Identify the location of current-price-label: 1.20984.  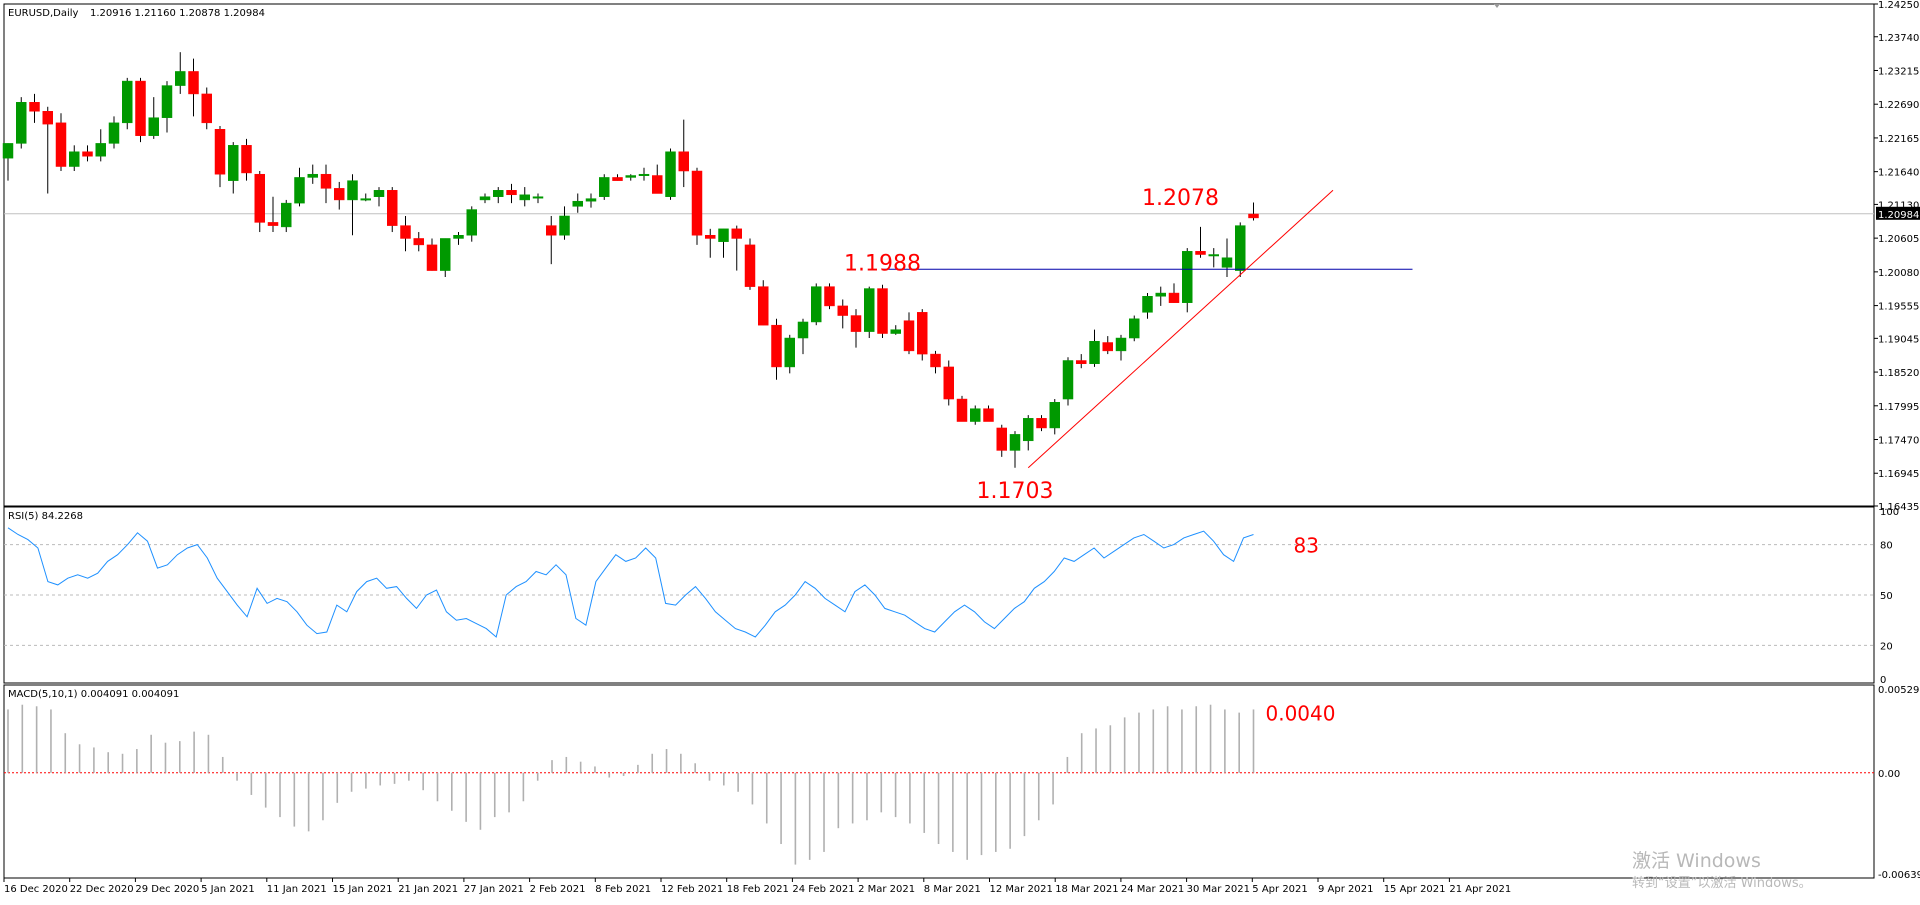
(1898, 215).